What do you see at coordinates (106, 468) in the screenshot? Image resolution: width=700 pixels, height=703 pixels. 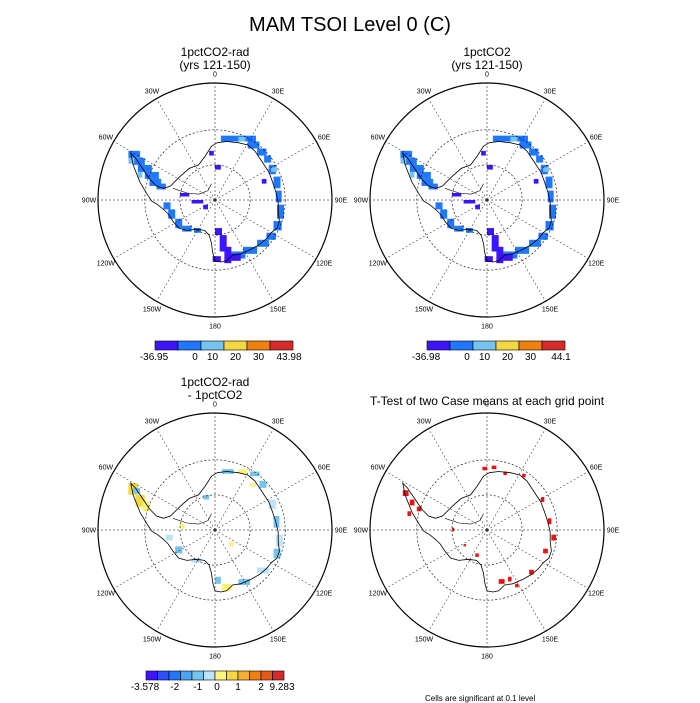 I see `longitude-label: 60W` at bounding box center [106, 468].